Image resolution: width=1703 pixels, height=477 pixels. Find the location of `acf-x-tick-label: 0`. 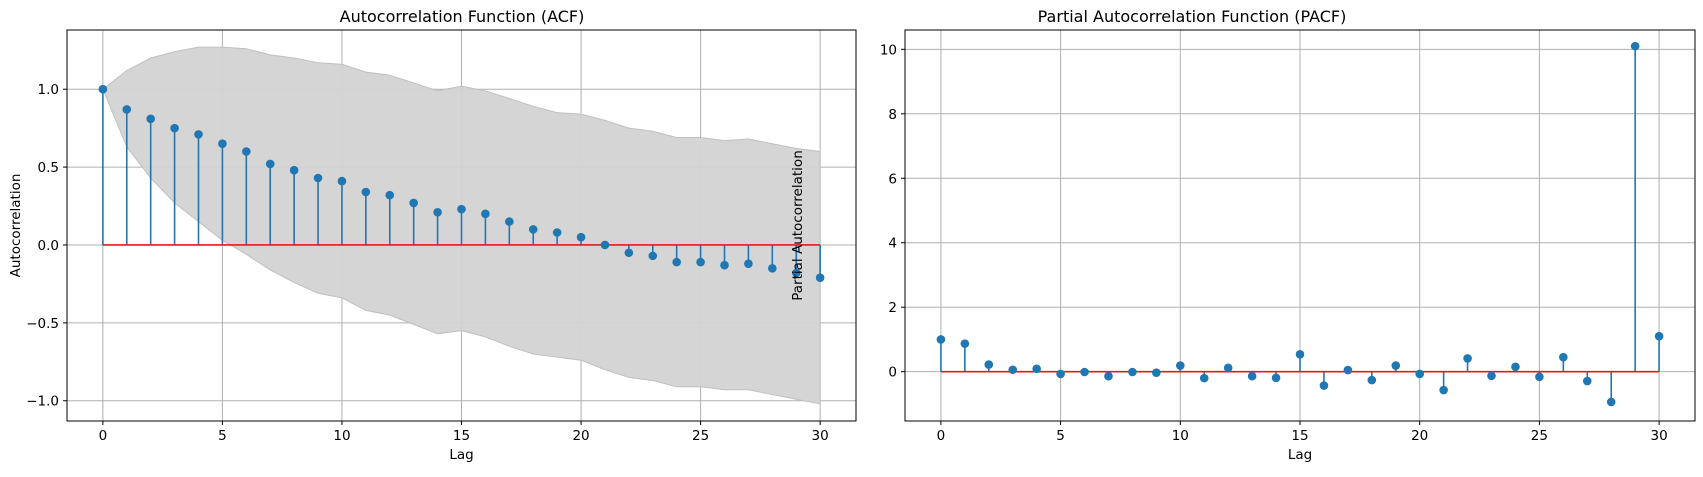

acf-x-tick-label: 0 is located at coordinates (103, 436).